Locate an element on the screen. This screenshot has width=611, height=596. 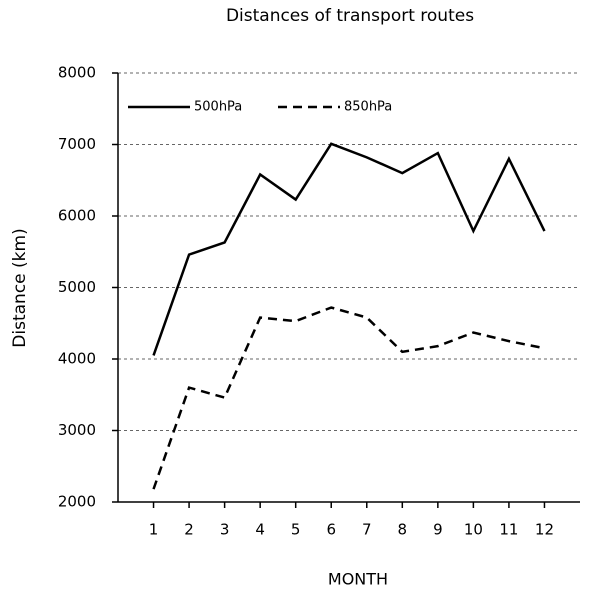
x-tick-label: 7 is located at coordinates (367, 530).